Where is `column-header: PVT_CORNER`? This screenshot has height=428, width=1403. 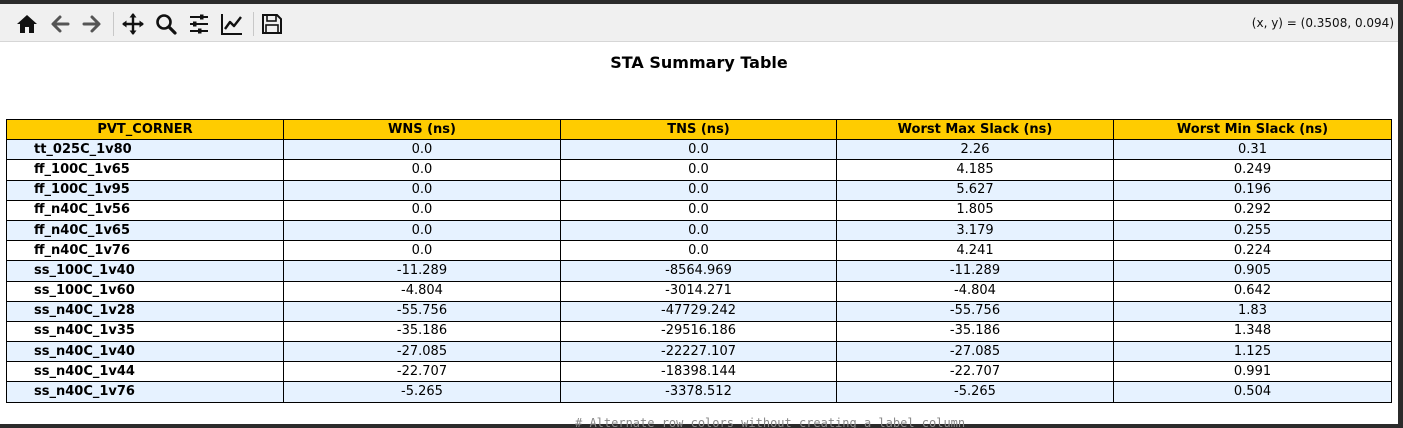
column-header: PVT_CORNER is located at coordinates (145, 129).